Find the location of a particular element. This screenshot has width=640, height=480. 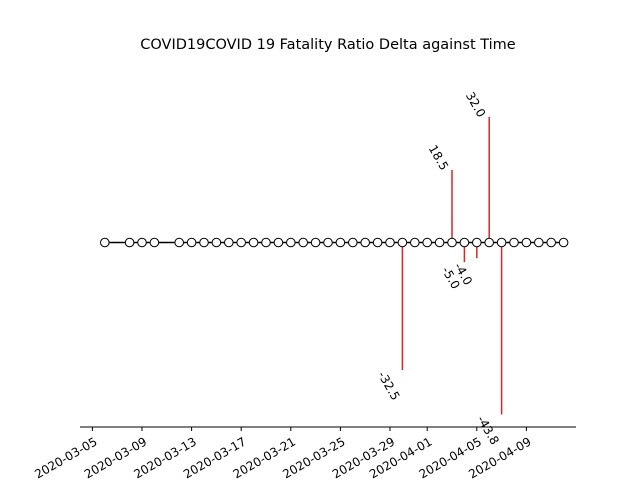

stems-layer is located at coordinates (452, 265).